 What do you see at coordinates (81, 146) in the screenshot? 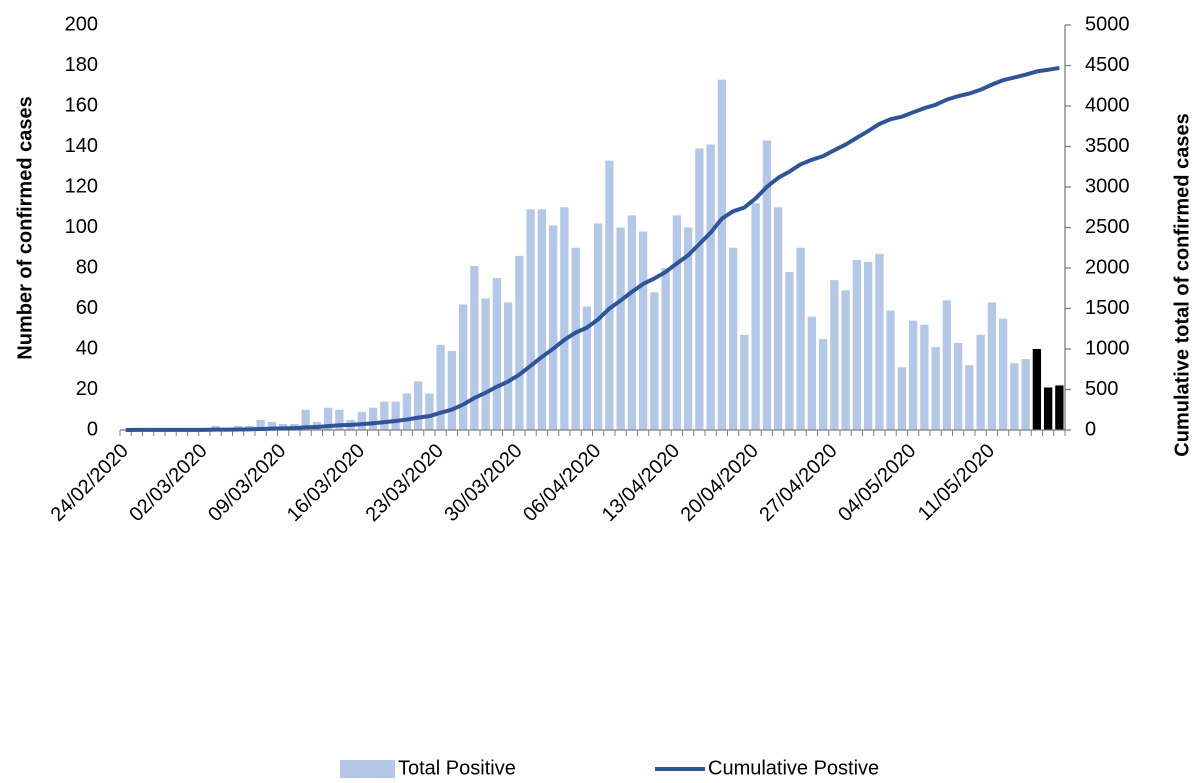
I see `y-tick-label: 140` at bounding box center [81, 146].